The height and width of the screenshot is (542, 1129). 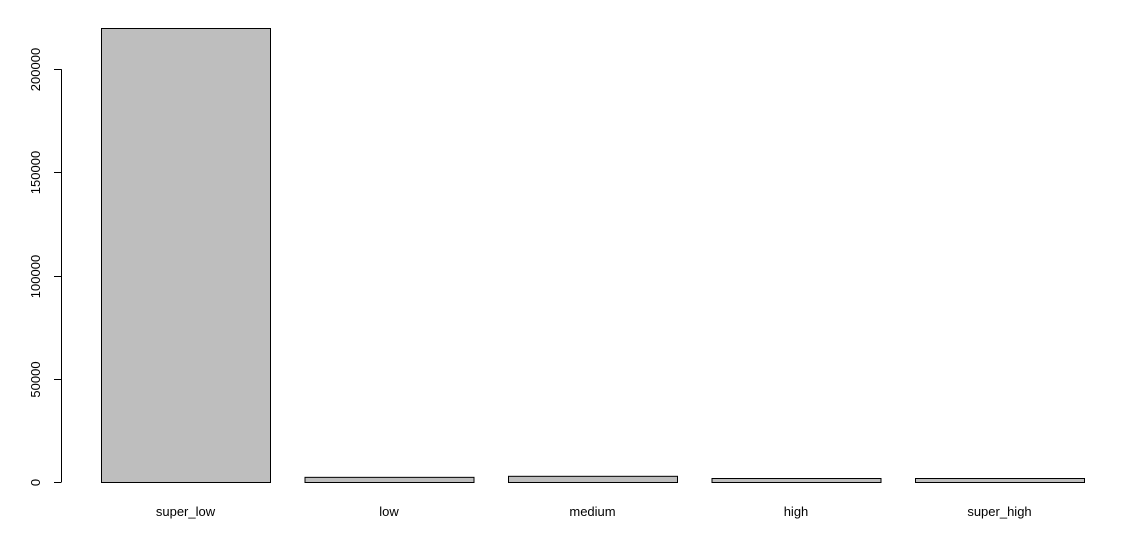 What do you see at coordinates (35, 276) in the screenshot?
I see `y-tick-label: 100000` at bounding box center [35, 276].